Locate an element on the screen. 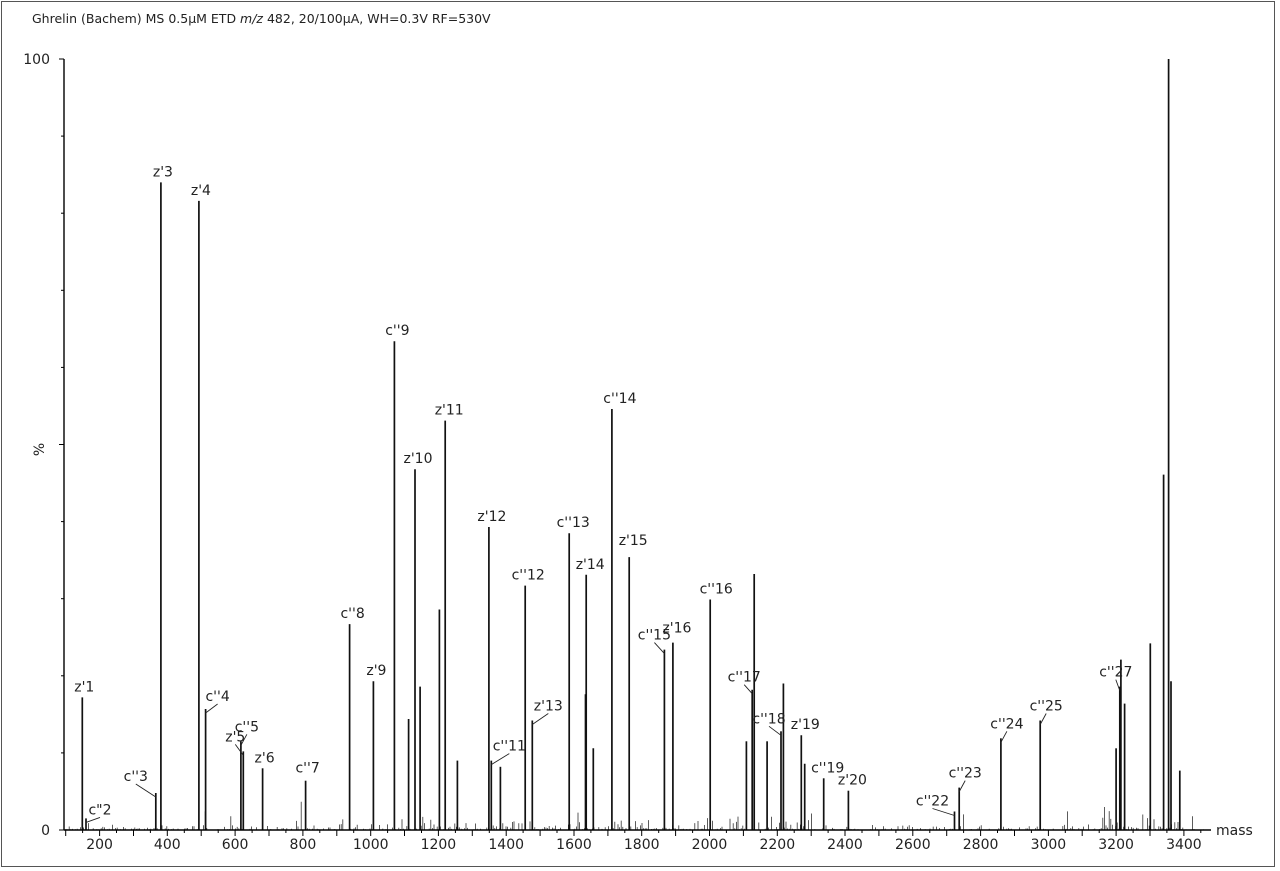  title-prefix: Ghrelin (Bachem) MS 0.5µM ETD is located at coordinates (136, 18).